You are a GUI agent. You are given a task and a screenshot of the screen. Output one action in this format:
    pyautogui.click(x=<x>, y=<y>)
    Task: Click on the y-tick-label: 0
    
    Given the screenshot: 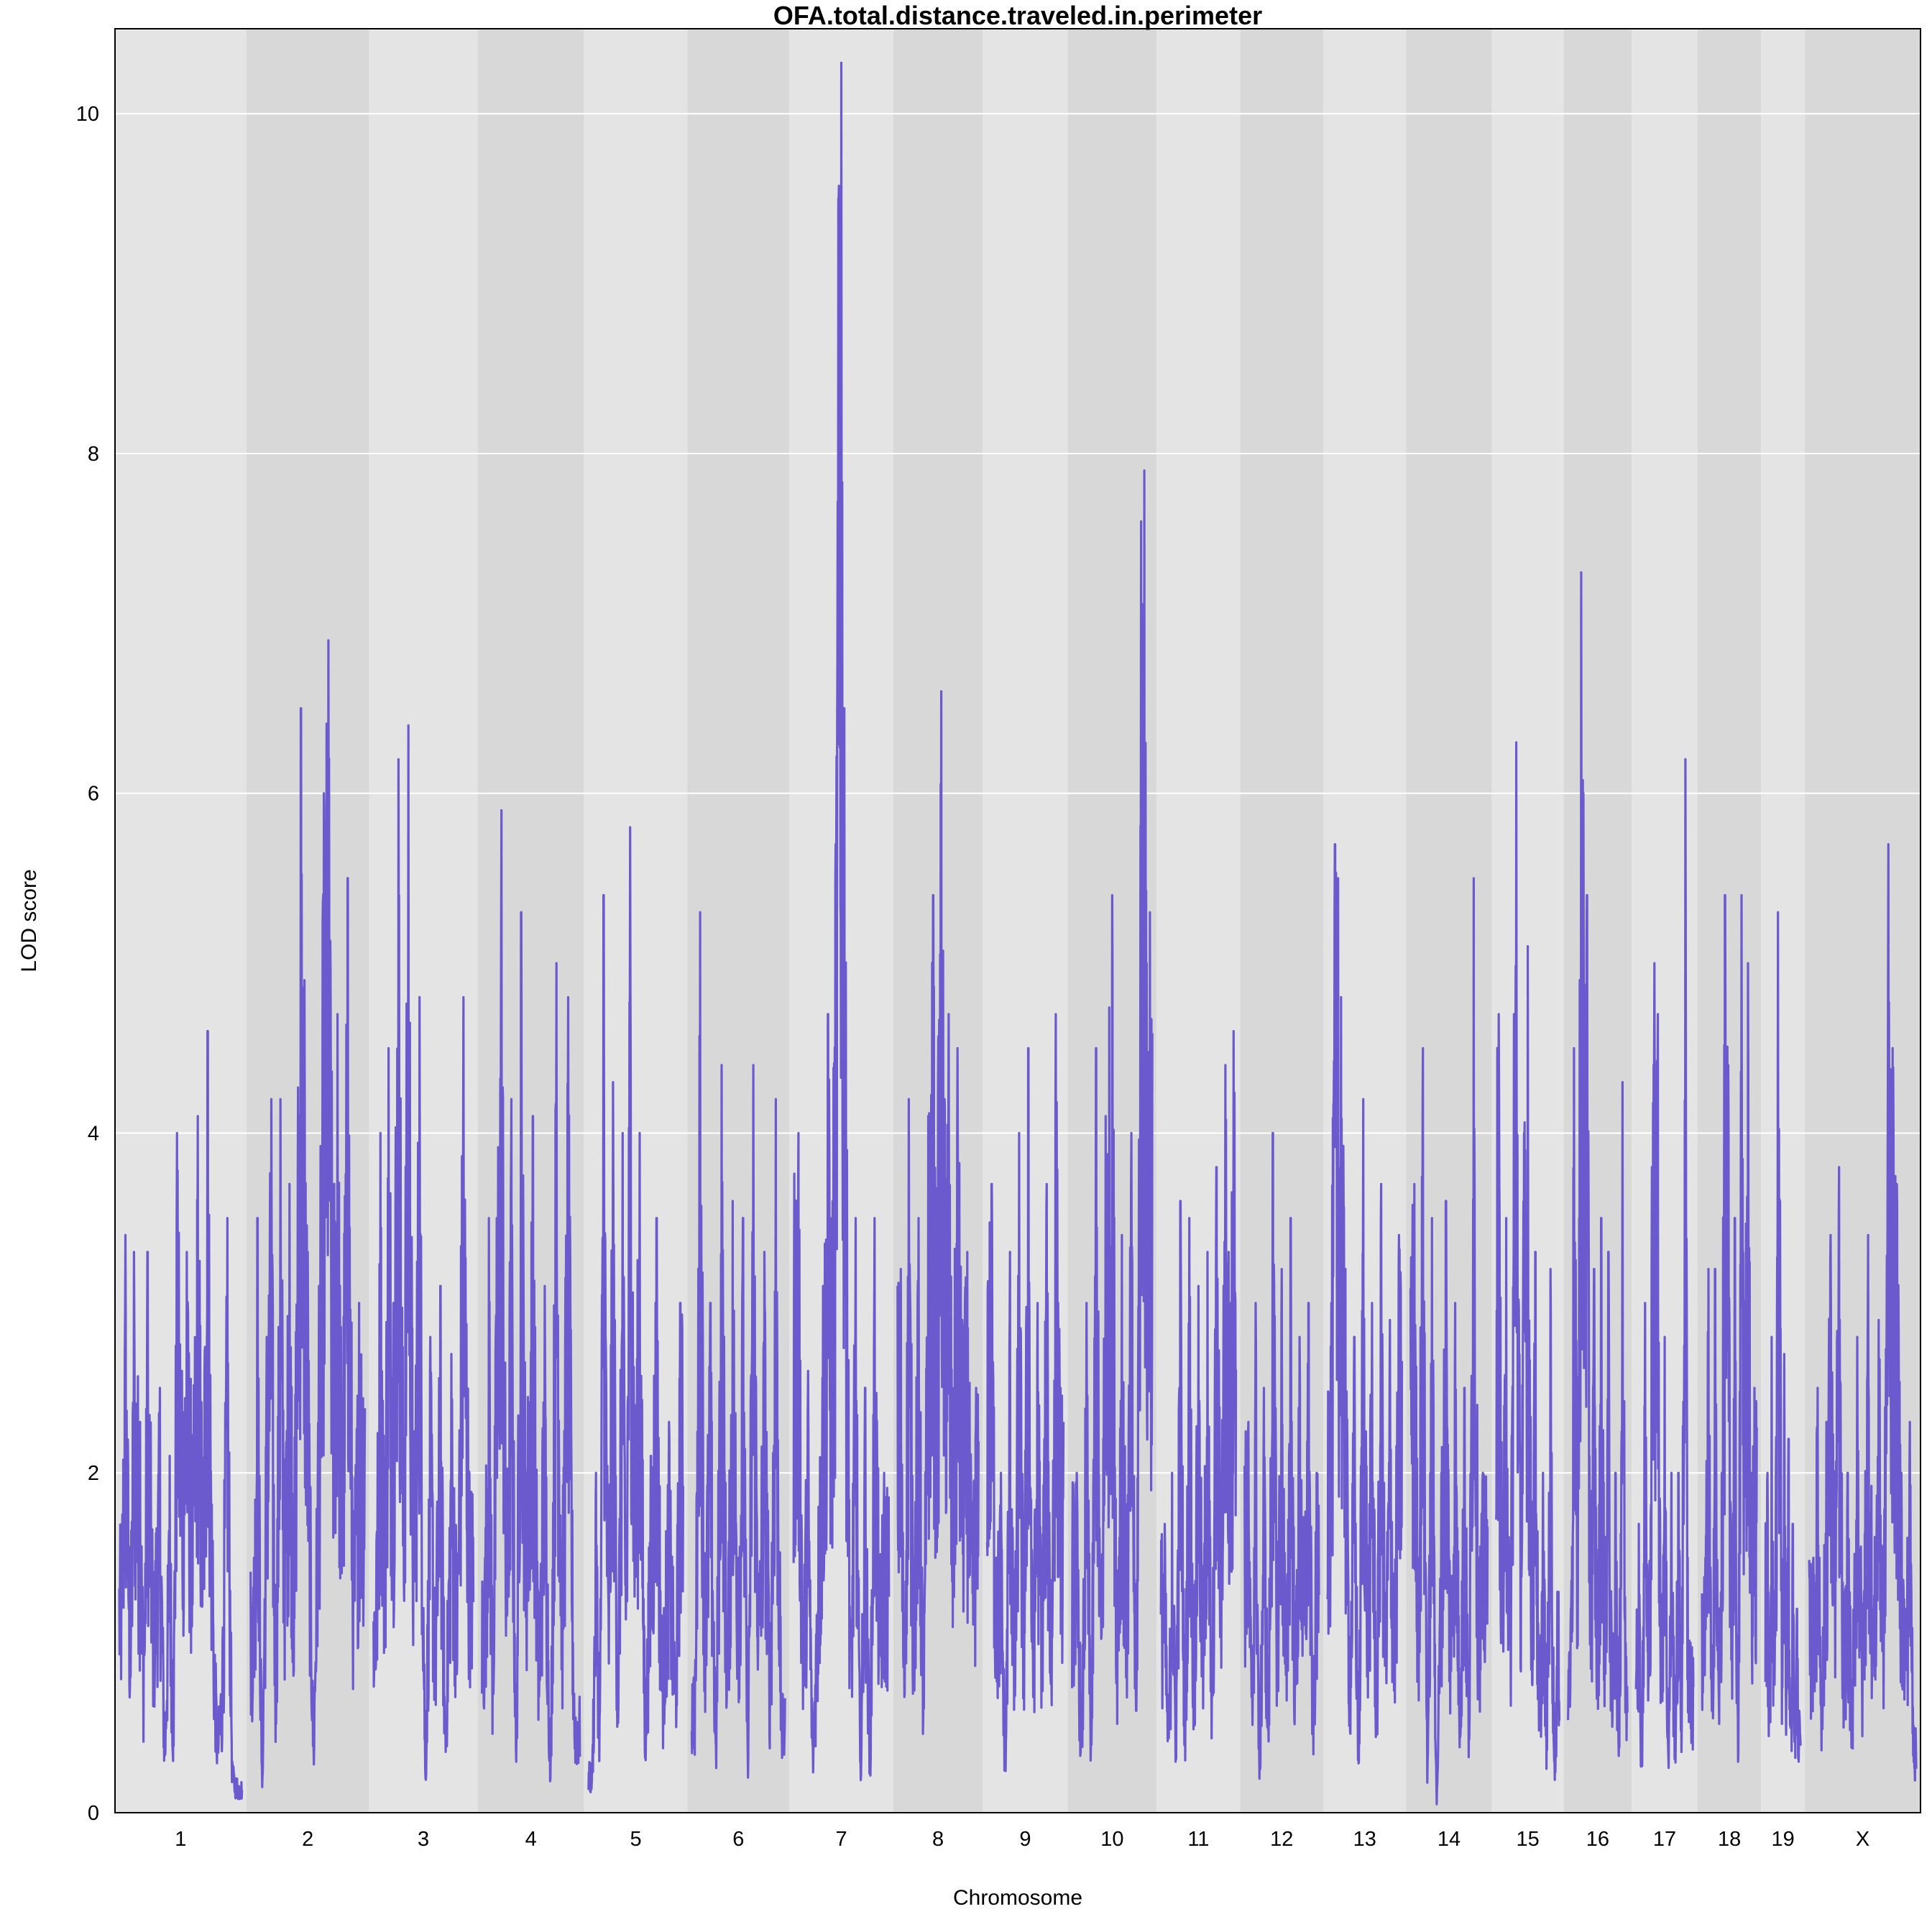 What is the action you would take?
    pyautogui.click(x=93, y=1813)
    